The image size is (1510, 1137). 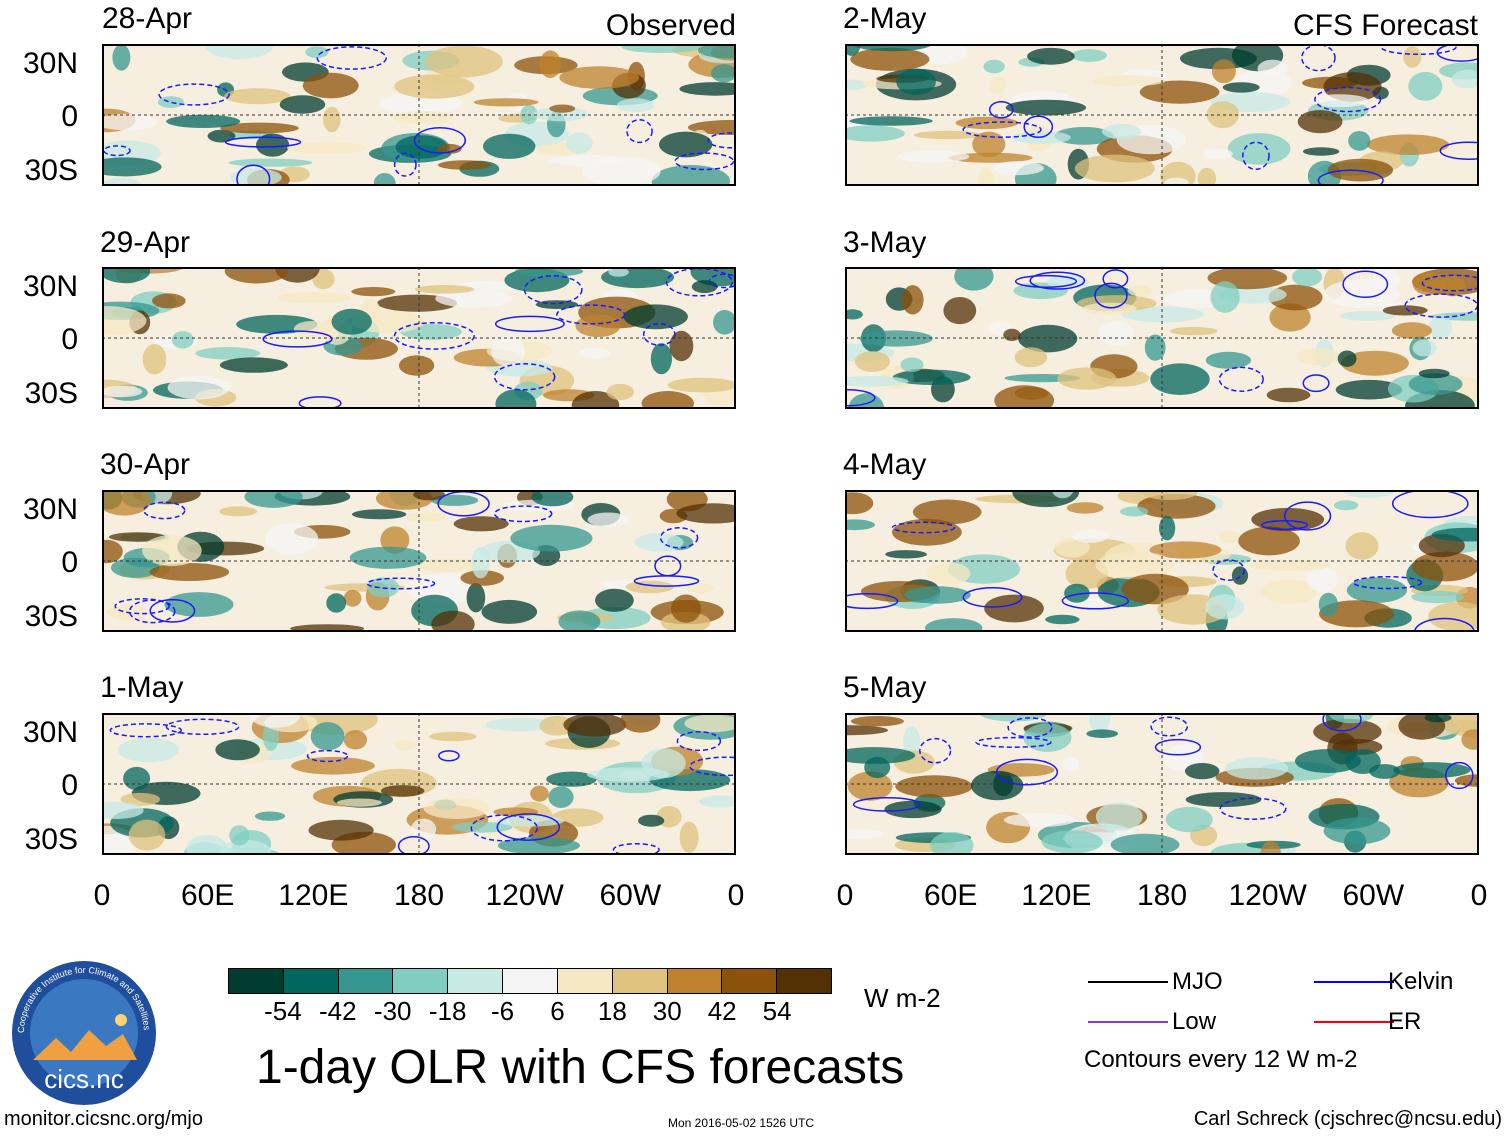 What do you see at coordinates (885, 687) in the screenshot?
I see `panel-date-forecast-4: 5-May` at bounding box center [885, 687].